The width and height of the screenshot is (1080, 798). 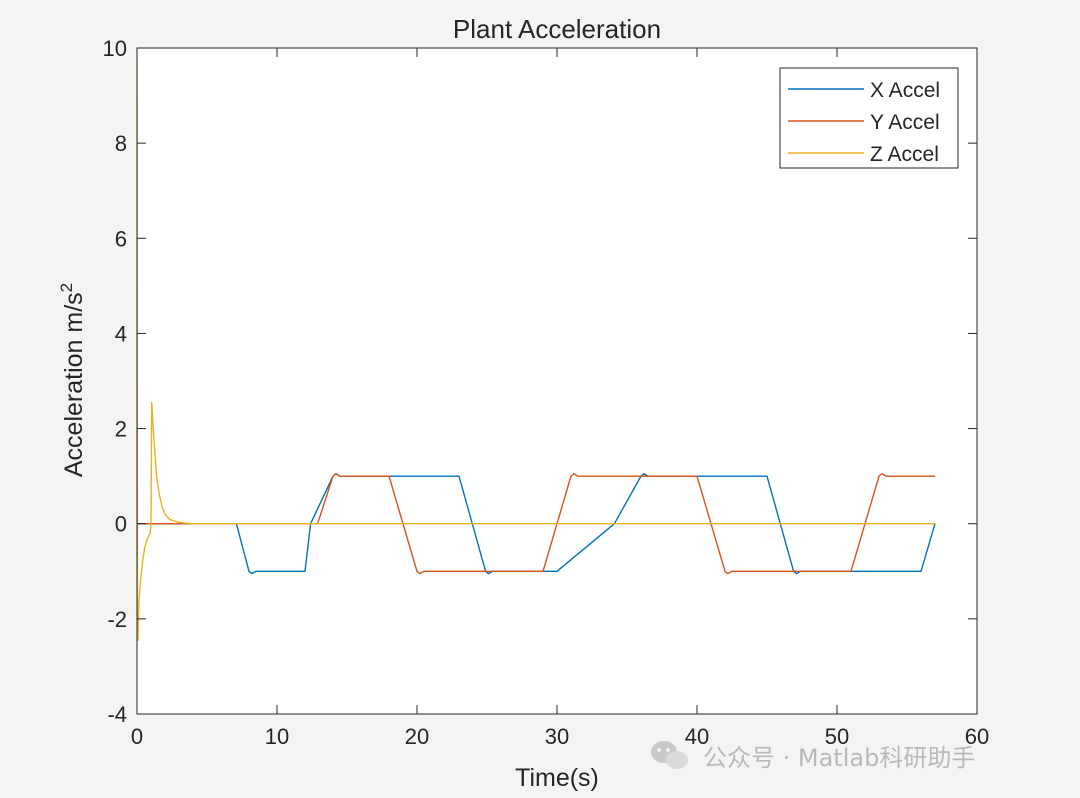 I want to click on legend-entries: X Accel Y Accel Z Accel, so click(x=864, y=122).